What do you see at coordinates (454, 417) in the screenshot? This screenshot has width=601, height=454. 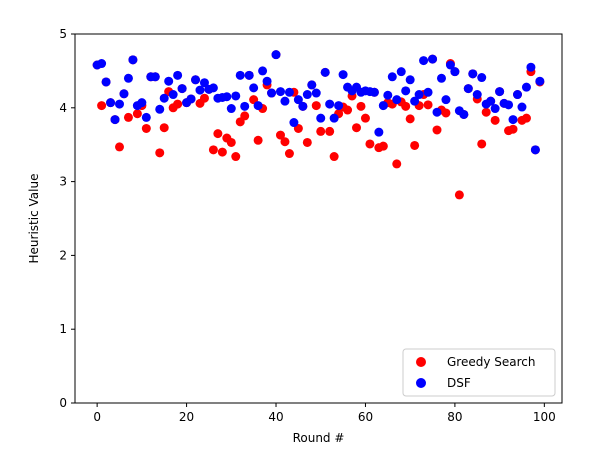 I see `x-tick-label: 80` at bounding box center [454, 417].